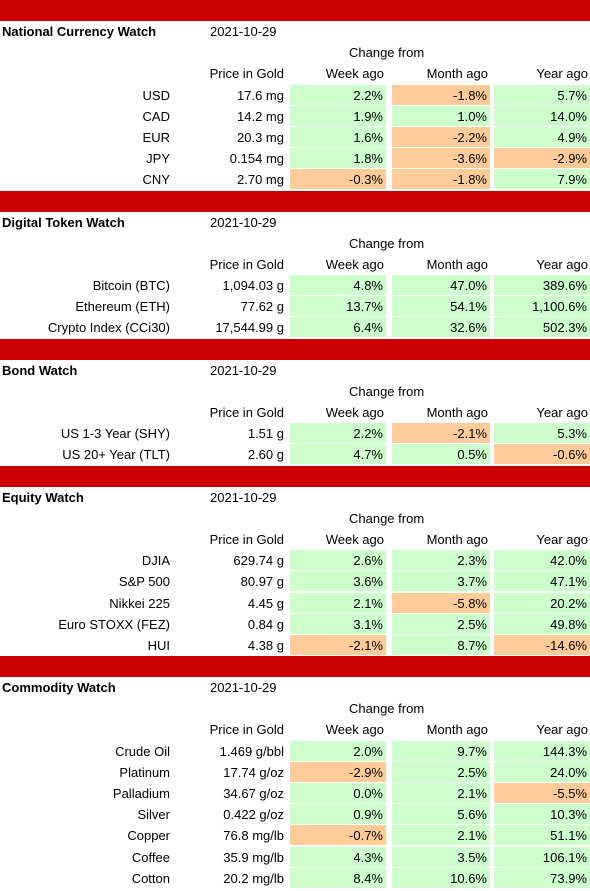  I want to click on week-change-cell: 8.4%, so click(338, 877).